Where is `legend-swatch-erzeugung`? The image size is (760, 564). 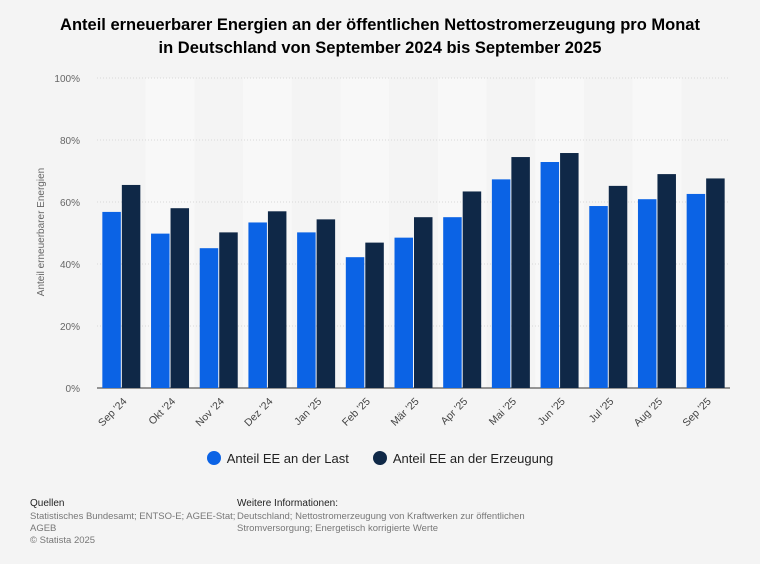 legend-swatch-erzeugung is located at coordinates (379, 458).